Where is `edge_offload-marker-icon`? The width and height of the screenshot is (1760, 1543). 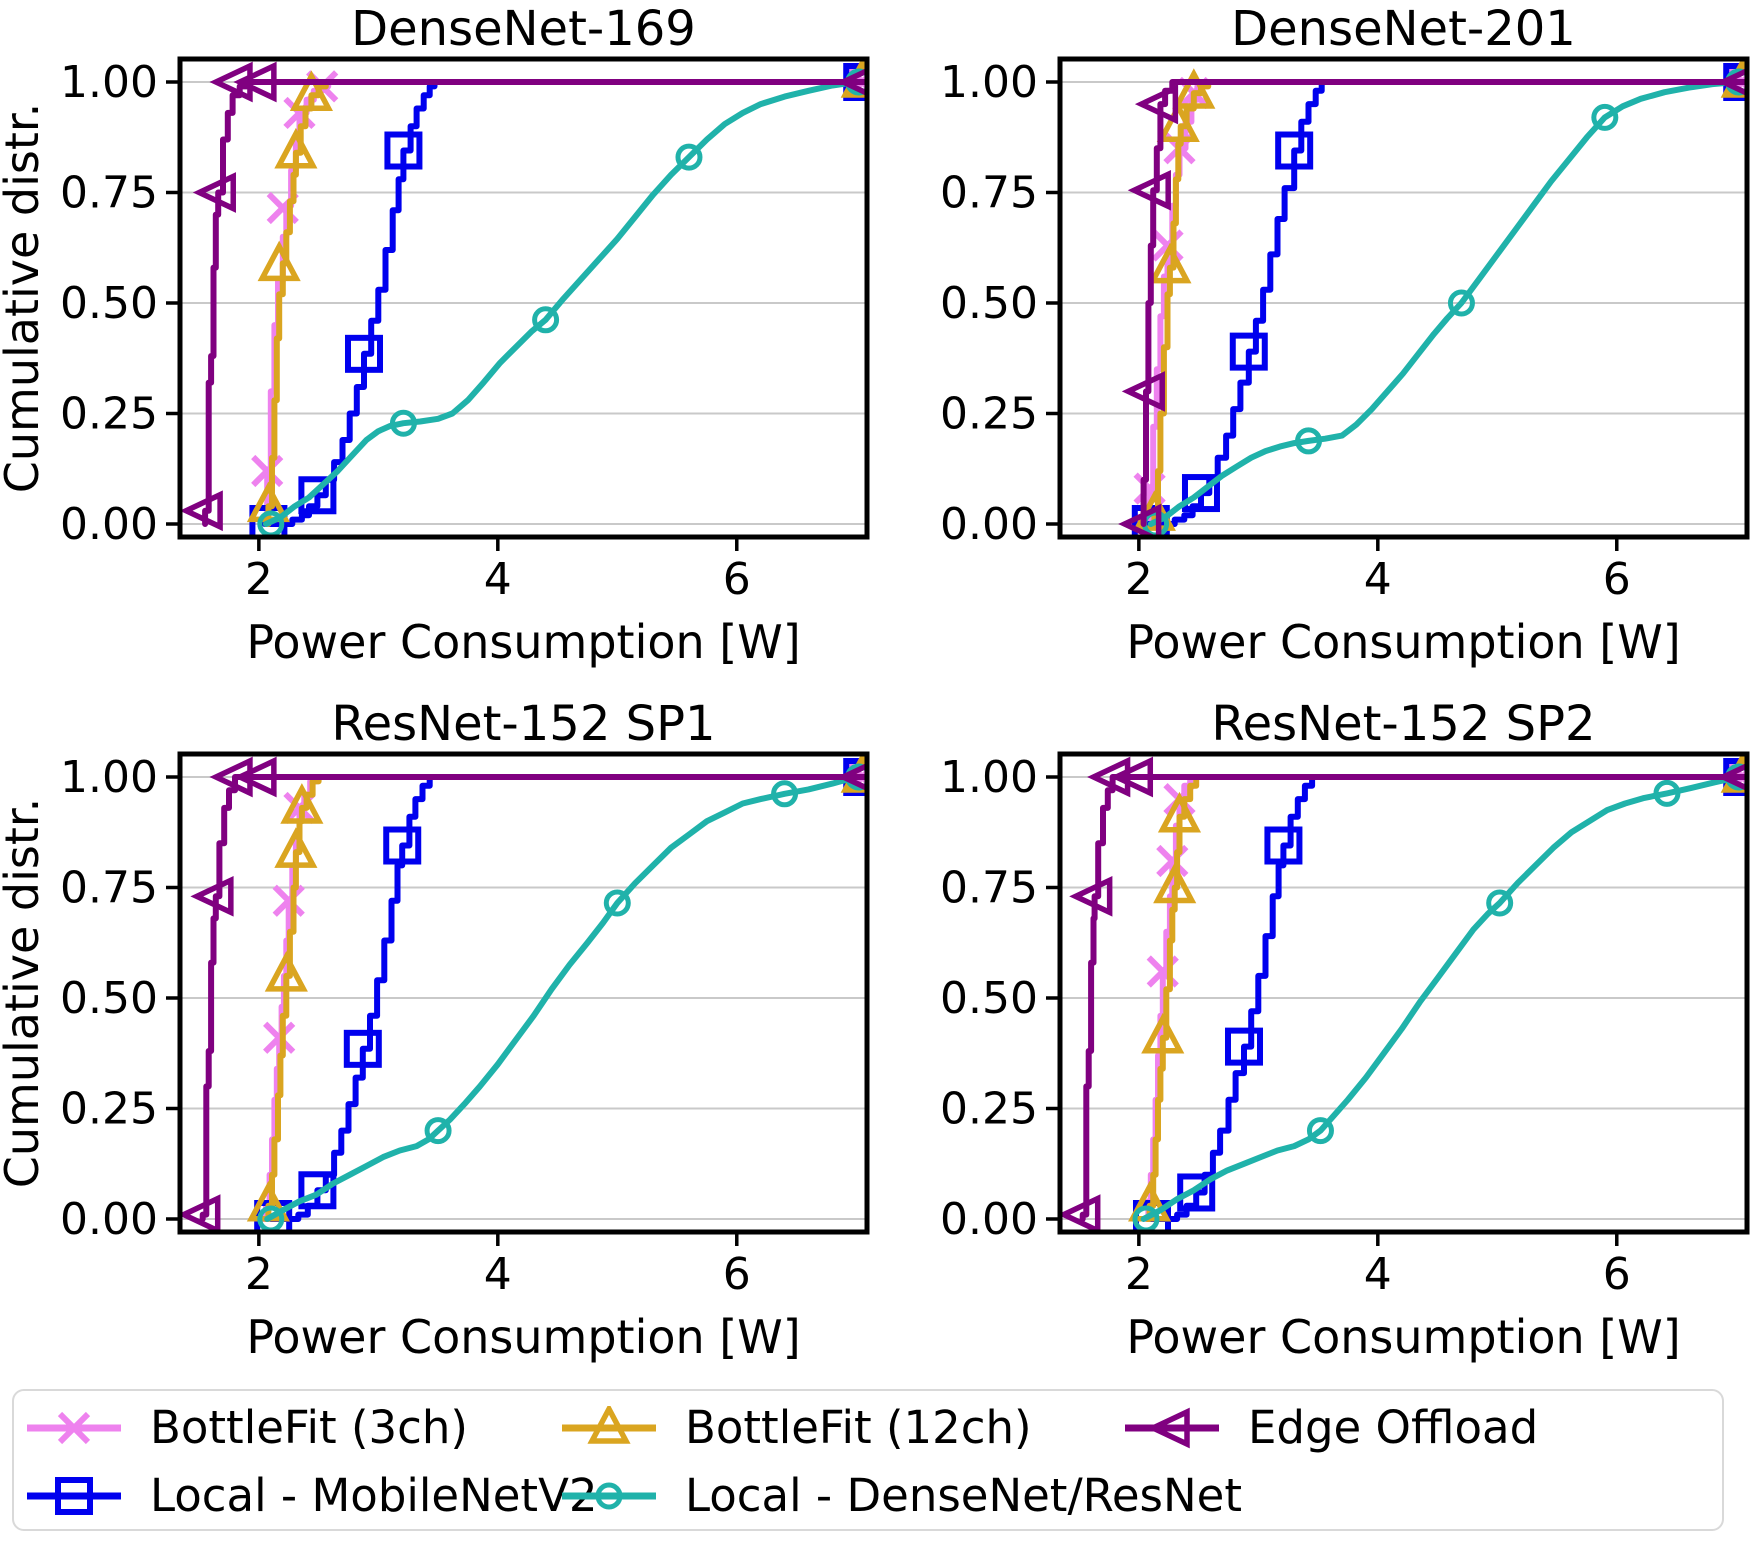
edge_offload-marker-icon is located at coordinates (1168, 1428).